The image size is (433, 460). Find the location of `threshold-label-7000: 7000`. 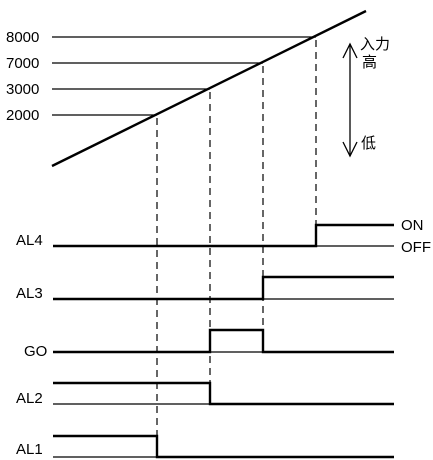

threshold-label-7000: 7000 is located at coordinates (22, 63).